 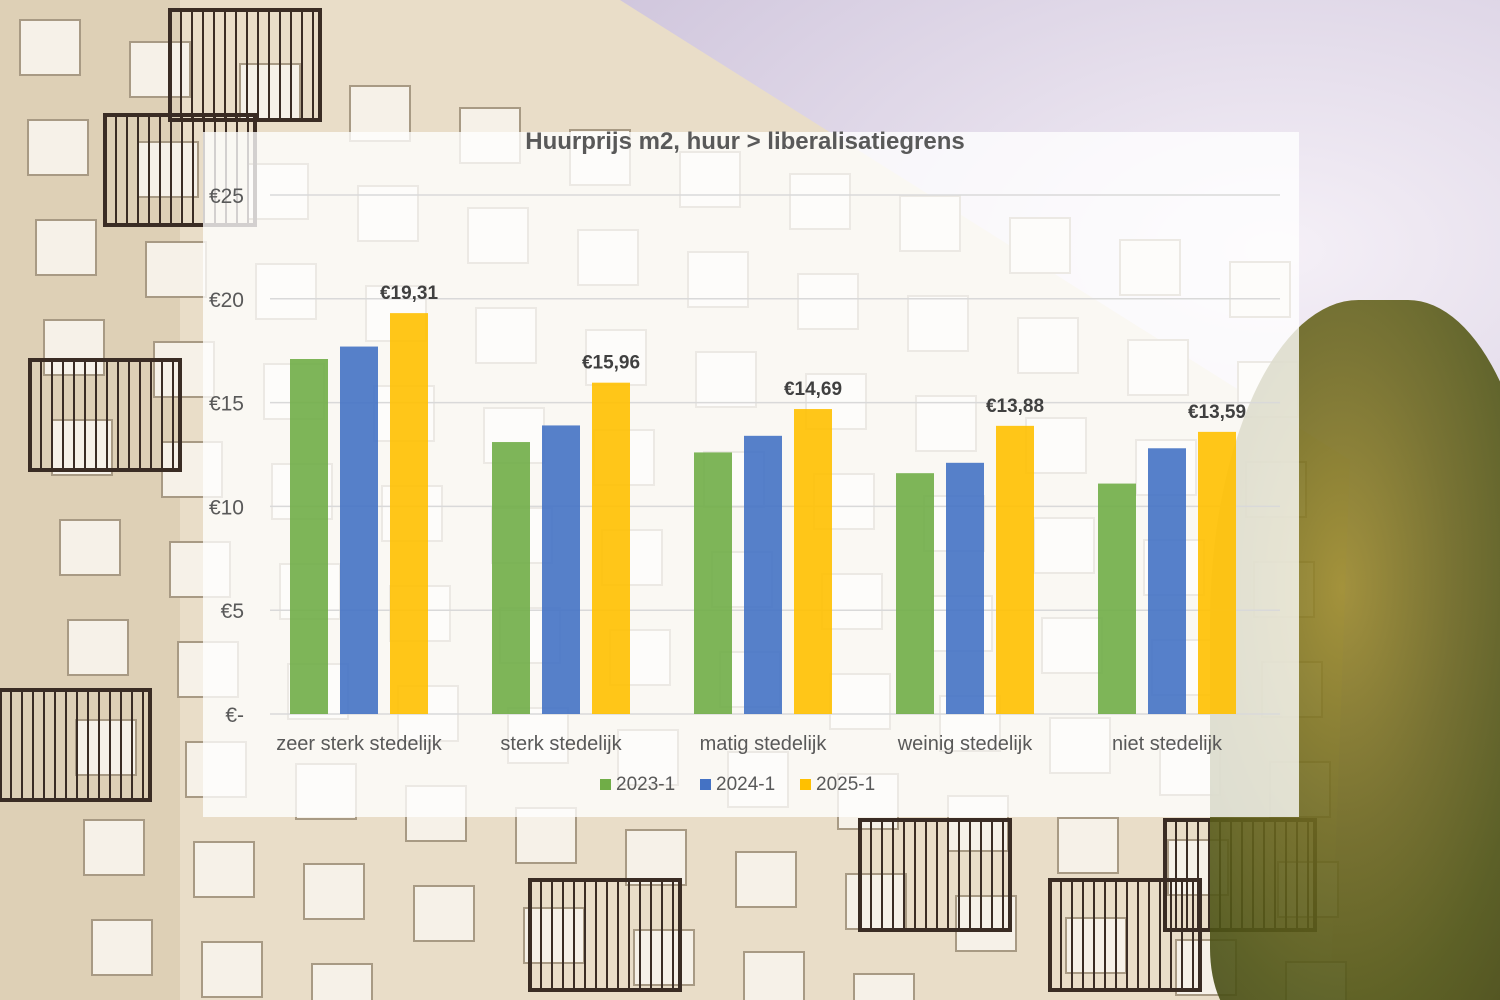 I want to click on legend-label: 2023-1, so click(x=645, y=784).